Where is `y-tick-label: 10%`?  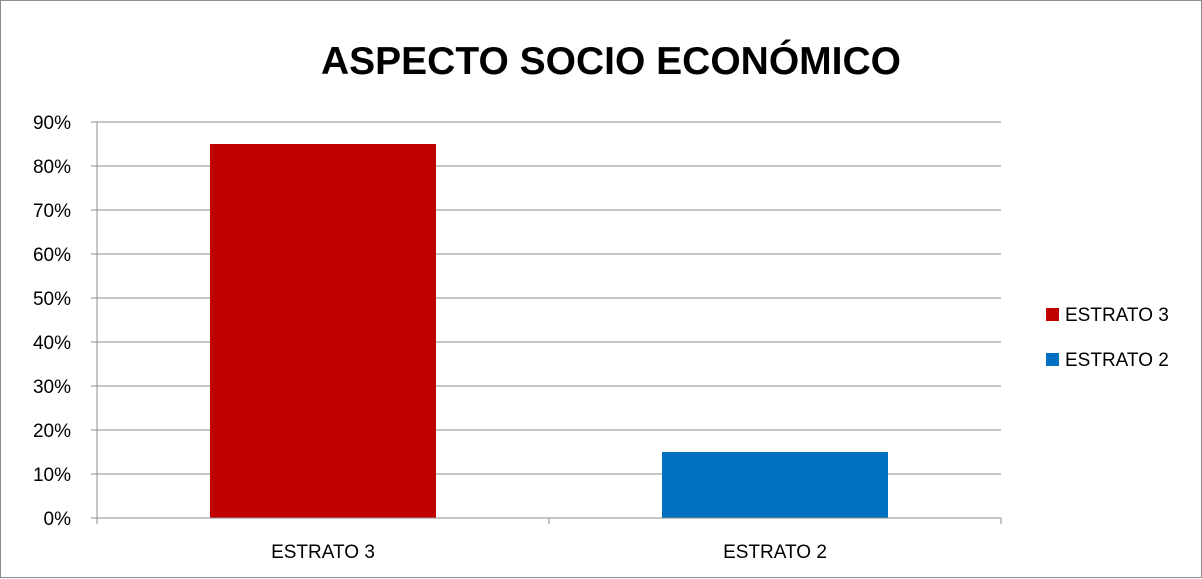
y-tick-label: 10% is located at coordinates (52, 475).